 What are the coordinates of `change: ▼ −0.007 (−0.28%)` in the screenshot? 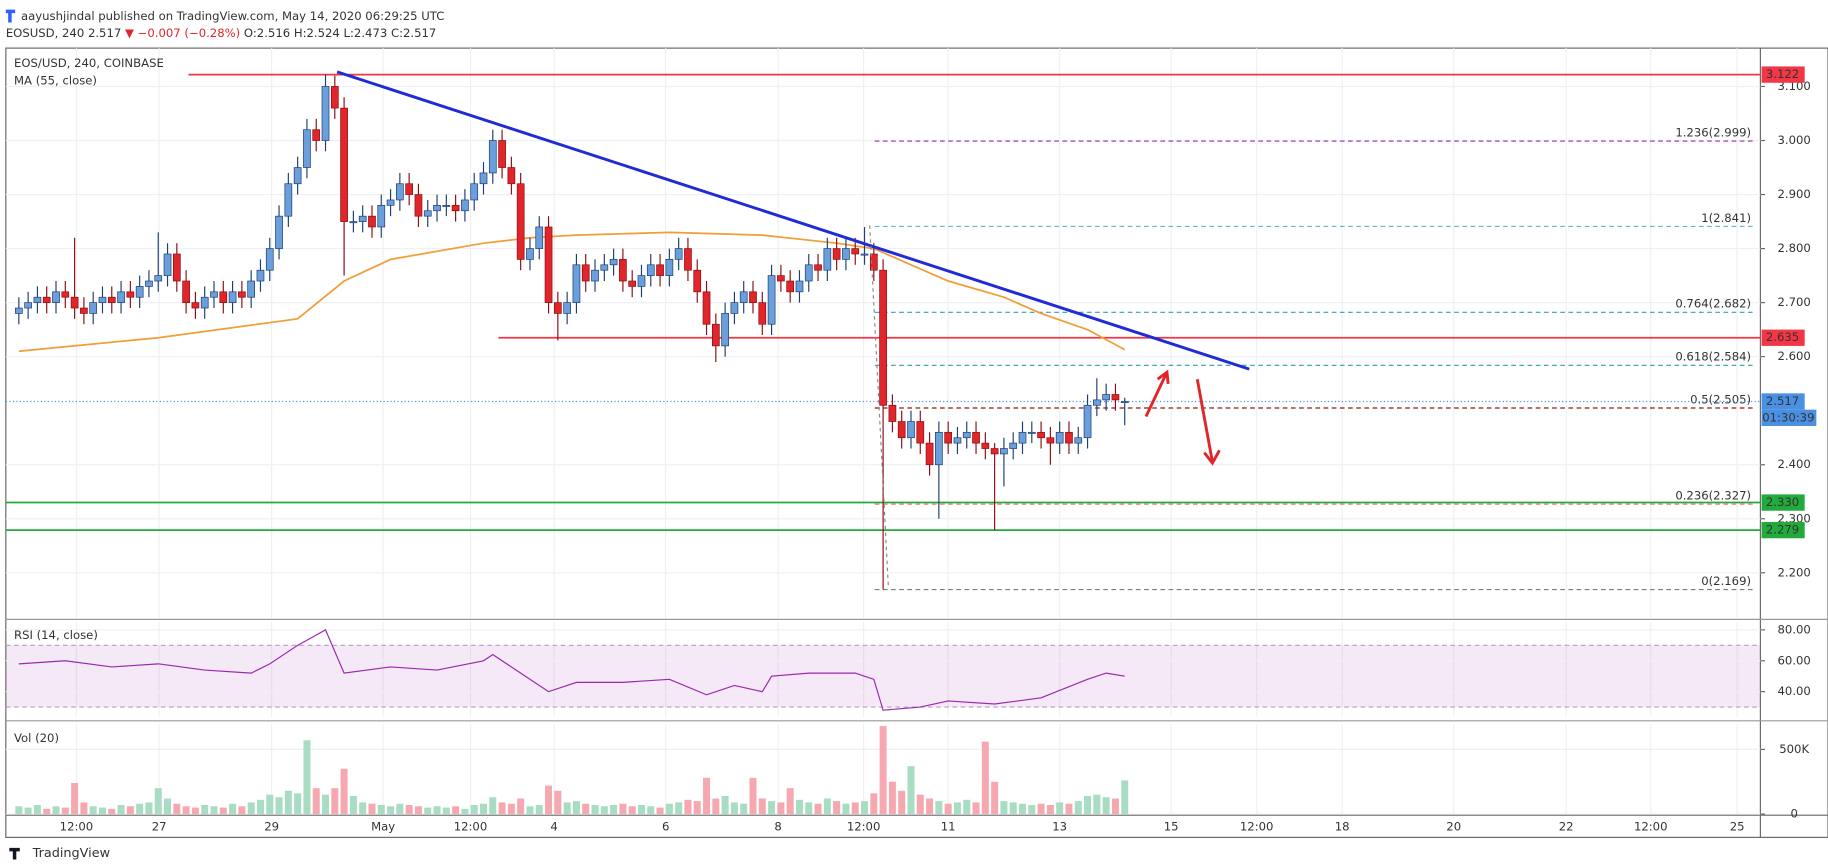 It's located at (182, 32).